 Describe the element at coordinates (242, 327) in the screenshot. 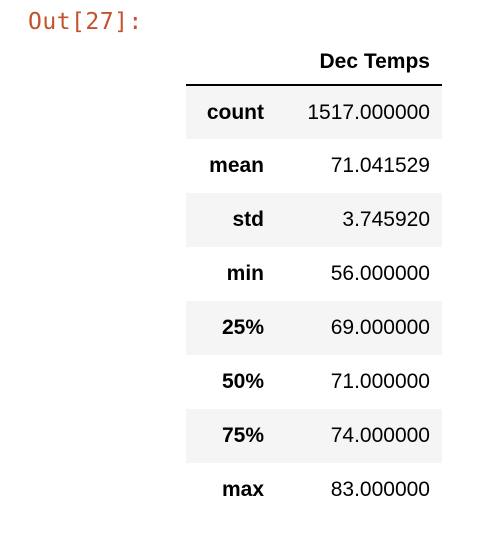

I see `row-index-label: 25%` at that location.